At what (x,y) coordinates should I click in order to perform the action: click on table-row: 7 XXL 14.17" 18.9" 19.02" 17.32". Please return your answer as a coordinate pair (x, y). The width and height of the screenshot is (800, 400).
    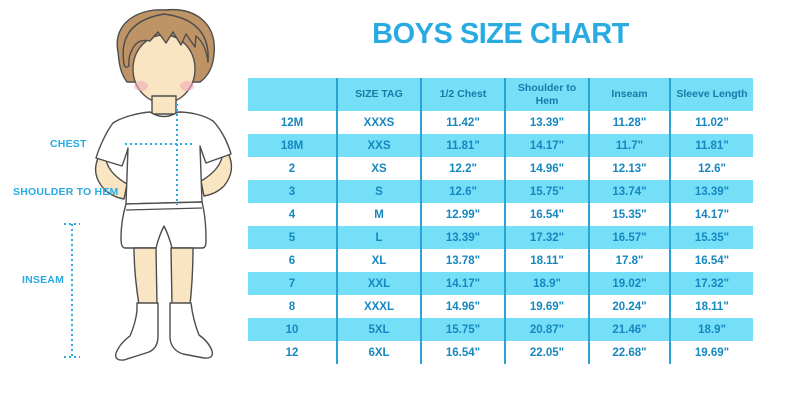
    Looking at the image, I should click on (500, 283).